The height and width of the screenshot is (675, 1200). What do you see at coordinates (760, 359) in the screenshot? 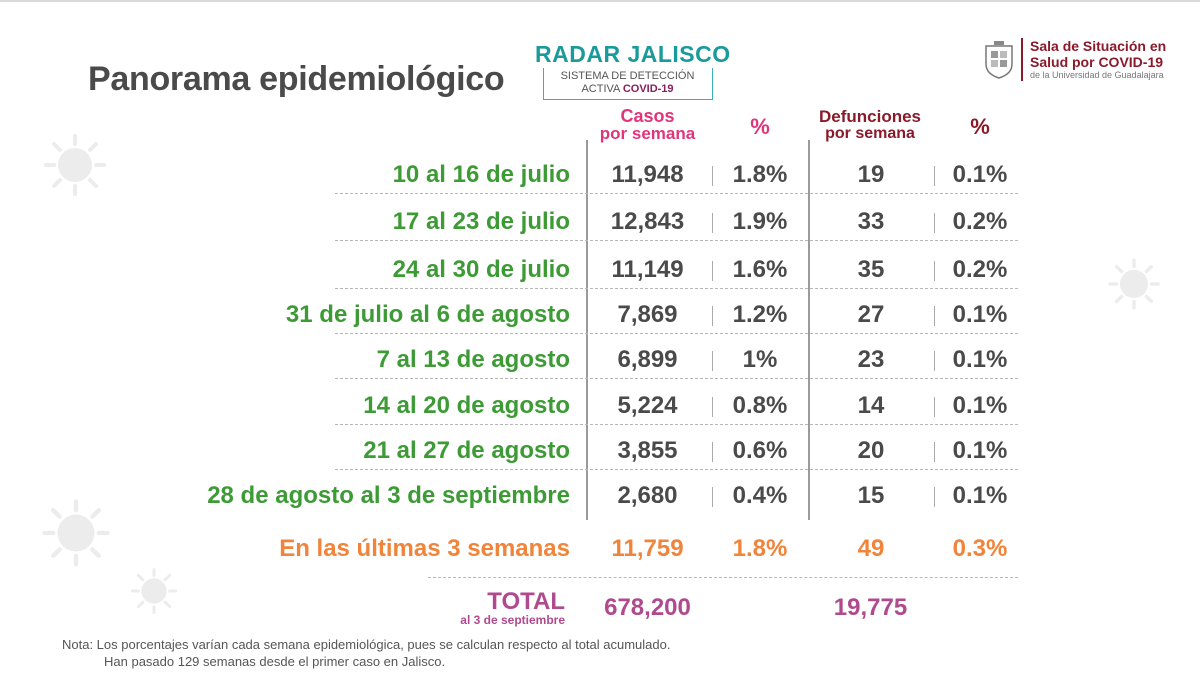
I see `row-pct-casos: 1%` at bounding box center [760, 359].